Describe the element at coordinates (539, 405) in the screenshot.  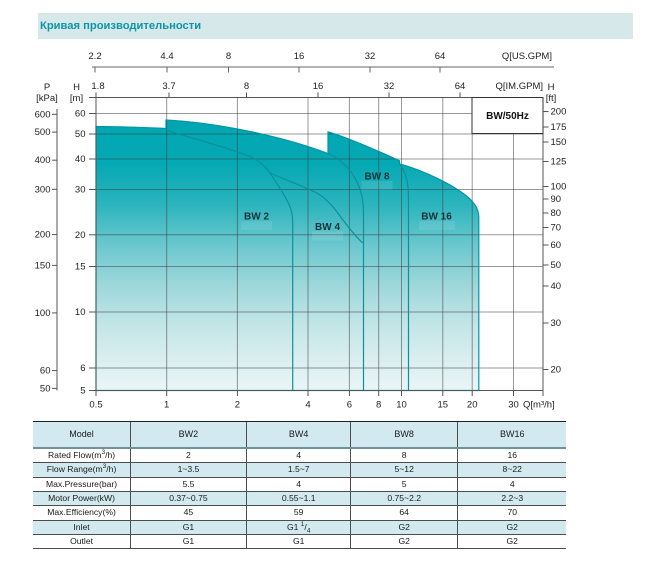
I see `svg-text: Q[m³/h]` at that location.